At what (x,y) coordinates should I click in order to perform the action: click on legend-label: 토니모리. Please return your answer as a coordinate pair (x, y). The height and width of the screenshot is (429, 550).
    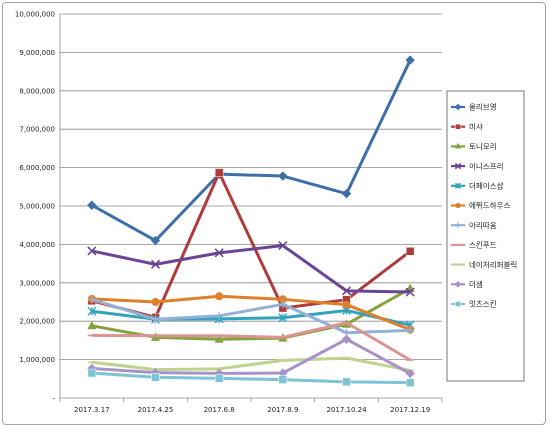
    Looking at the image, I should click on (483, 146).